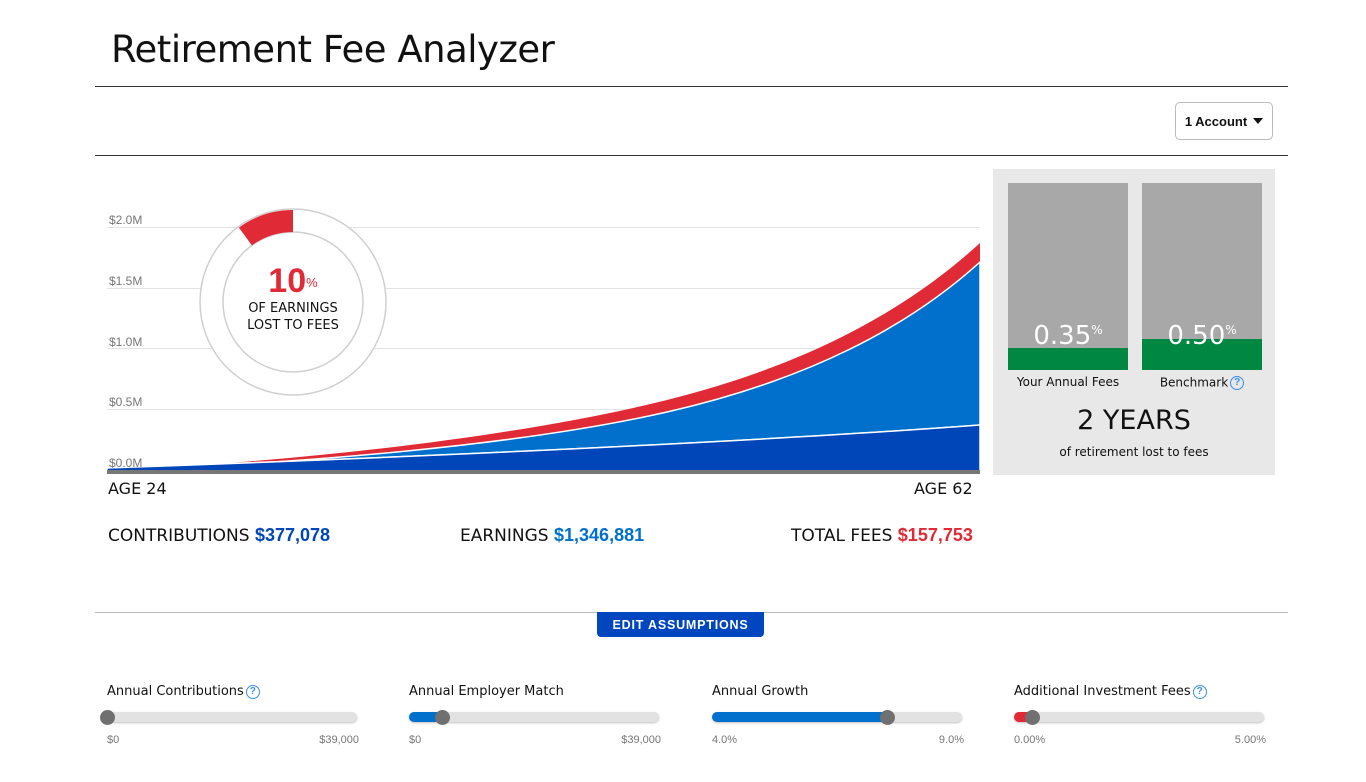 The width and height of the screenshot is (1366, 782). What do you see at coordinates (126, 402) in the screenshot?
I see `y-tick-label: $0.5M` at bounding box center [126, 402].